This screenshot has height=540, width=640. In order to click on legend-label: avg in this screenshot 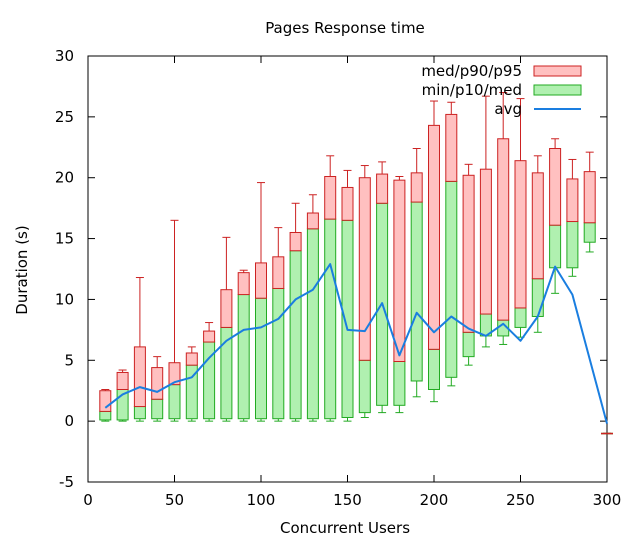, I will do `click(508, 109)`.